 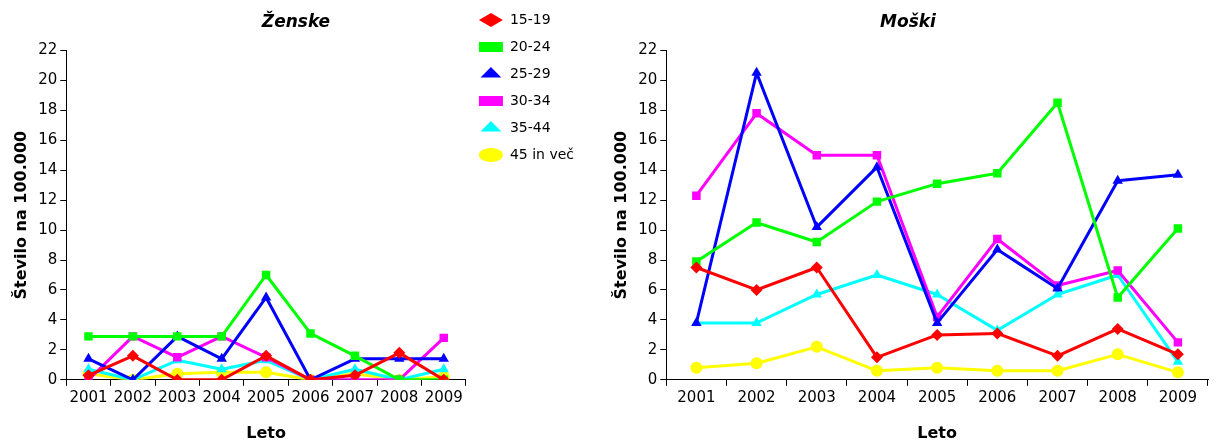 What do you see at coordinates (909, 20) in the screenshot?
I see `chart-title: Moški` at bounding box center [909, 20].